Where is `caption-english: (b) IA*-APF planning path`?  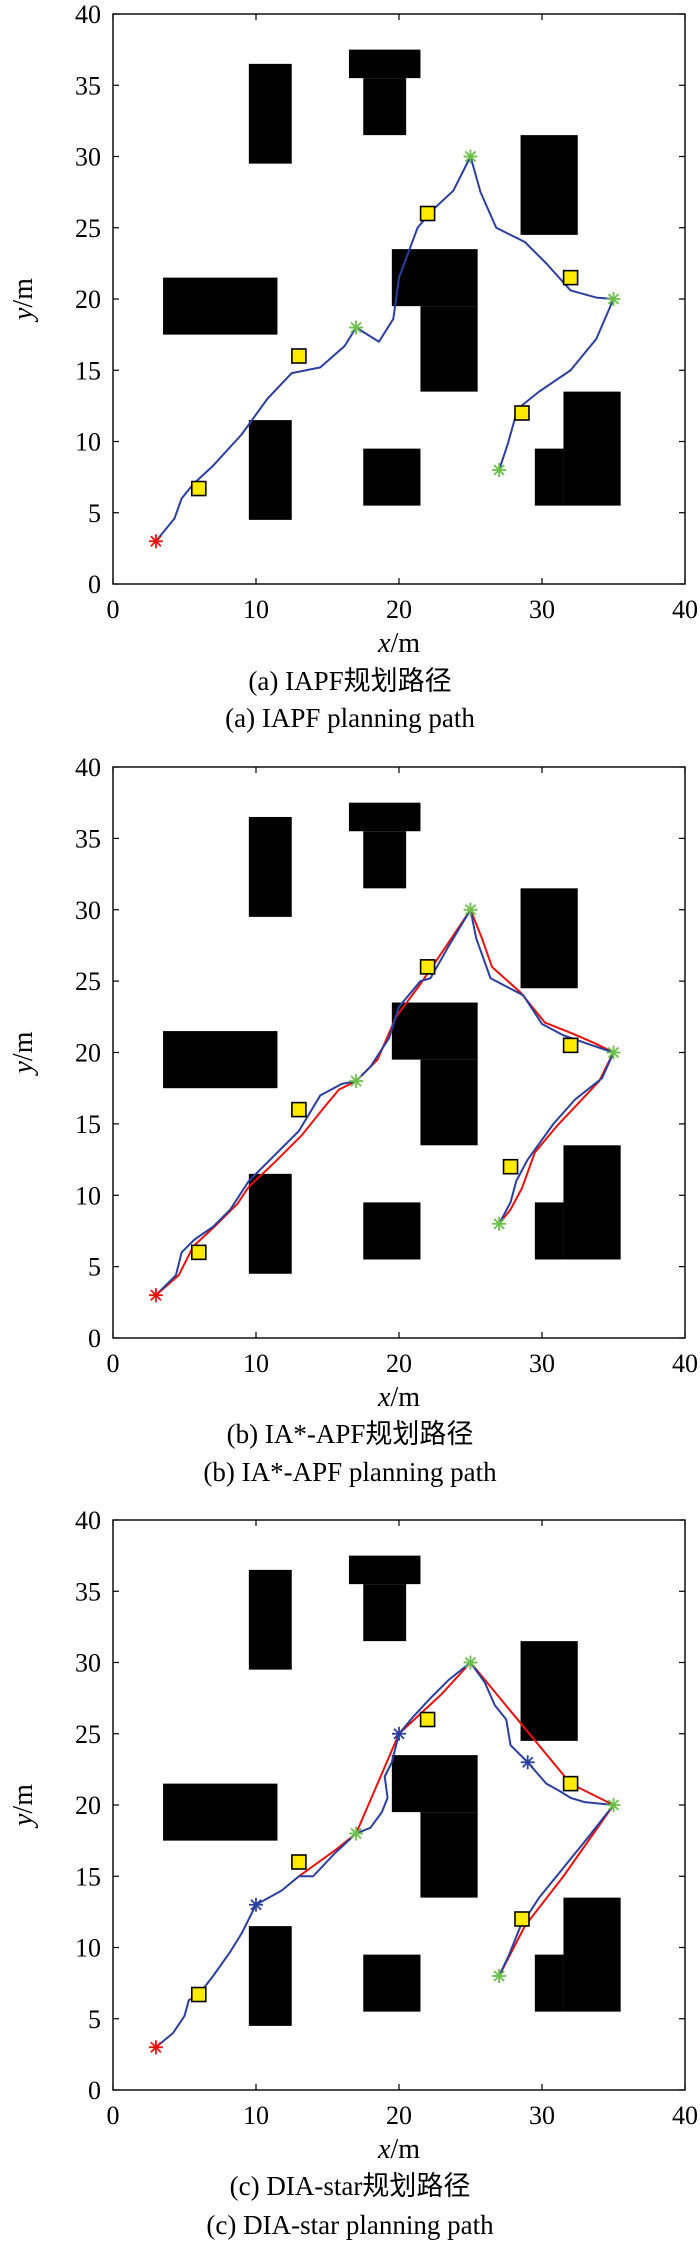 caption-english: (b) IA*-APF planning path is located at coordinates (350, 1472).